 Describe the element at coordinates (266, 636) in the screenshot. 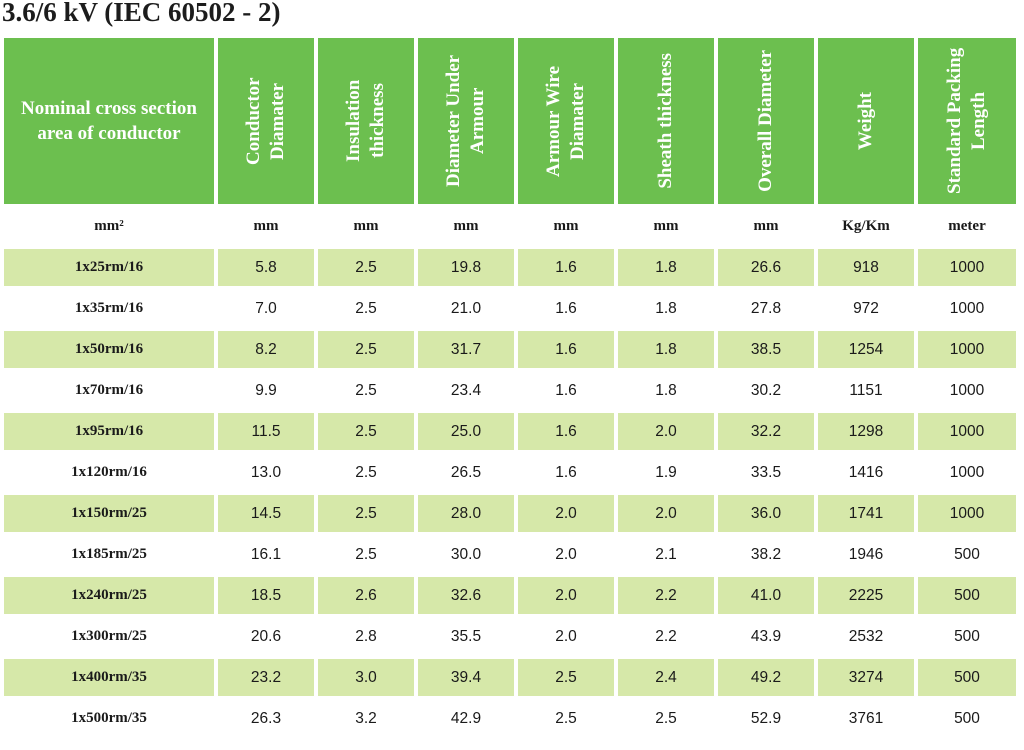

I see `table-cell: 20.6` at that location.